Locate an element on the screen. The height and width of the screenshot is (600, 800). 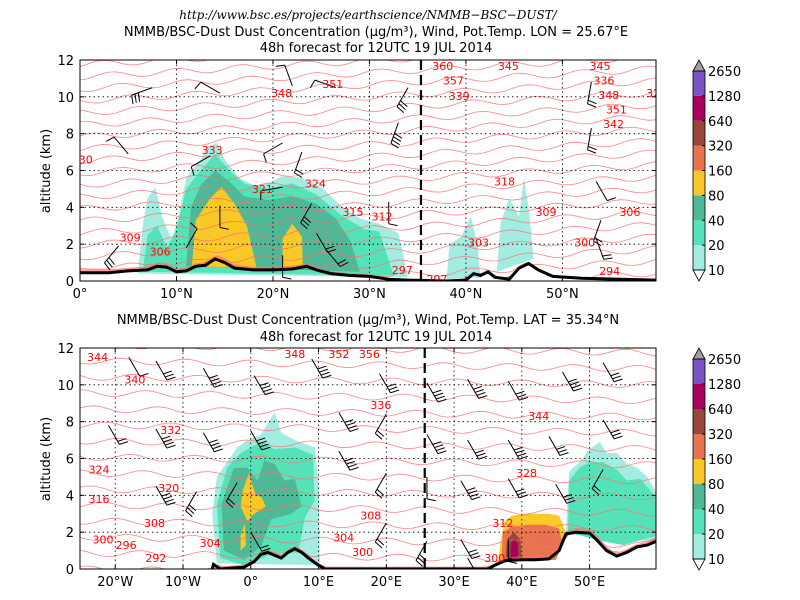
colorbar-tick-label: 160 is located at coordinates (720, 172).